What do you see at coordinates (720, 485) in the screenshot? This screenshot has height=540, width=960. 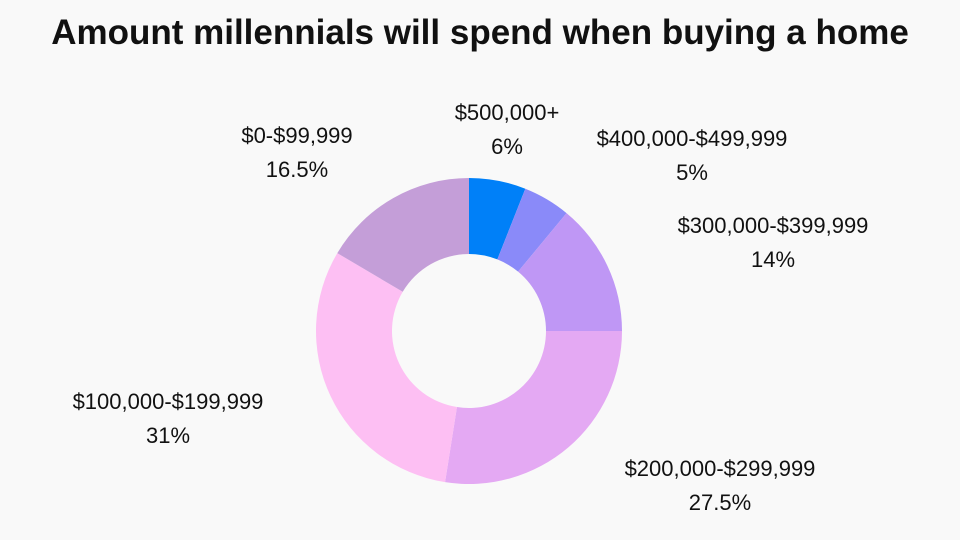 I see `slice-label: $200,000-$299,999 27.5%` at bounding box center [720, 485].